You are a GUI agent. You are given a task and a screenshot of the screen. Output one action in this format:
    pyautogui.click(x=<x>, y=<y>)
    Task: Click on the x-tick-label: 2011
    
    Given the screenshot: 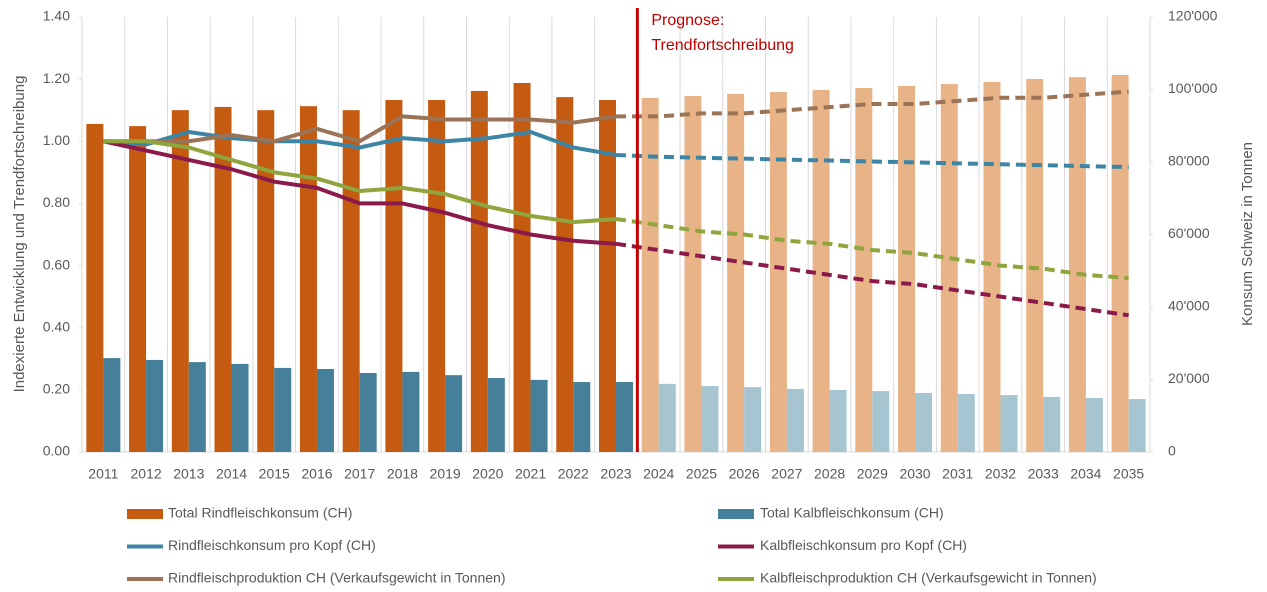 What is the action you would take?
    pyautogui.click(x=103, y=474)
    